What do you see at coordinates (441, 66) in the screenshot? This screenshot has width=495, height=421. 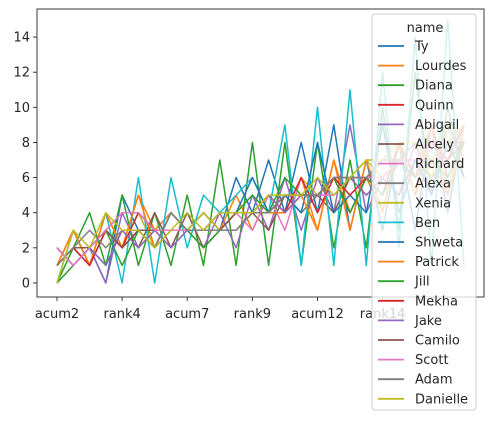 I see `legend-label: Lourdes` at bounding box center [441, 66].